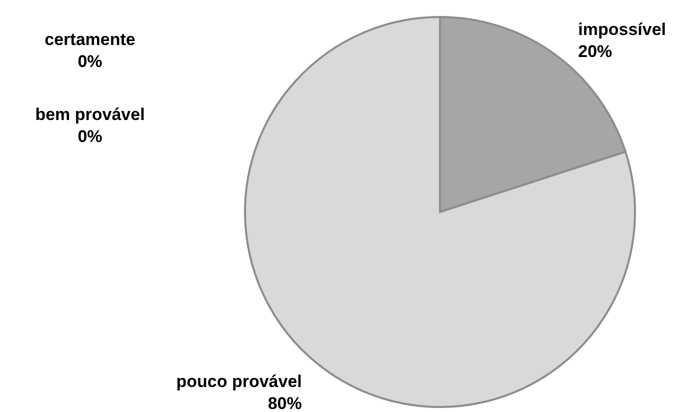 Image resolution: width=697 pixels, height=412 pixels. What do you see at coordinates (239, 381) in the screenshot?
I see `slice-label: pouco provável` at bounding box center [239, 381].